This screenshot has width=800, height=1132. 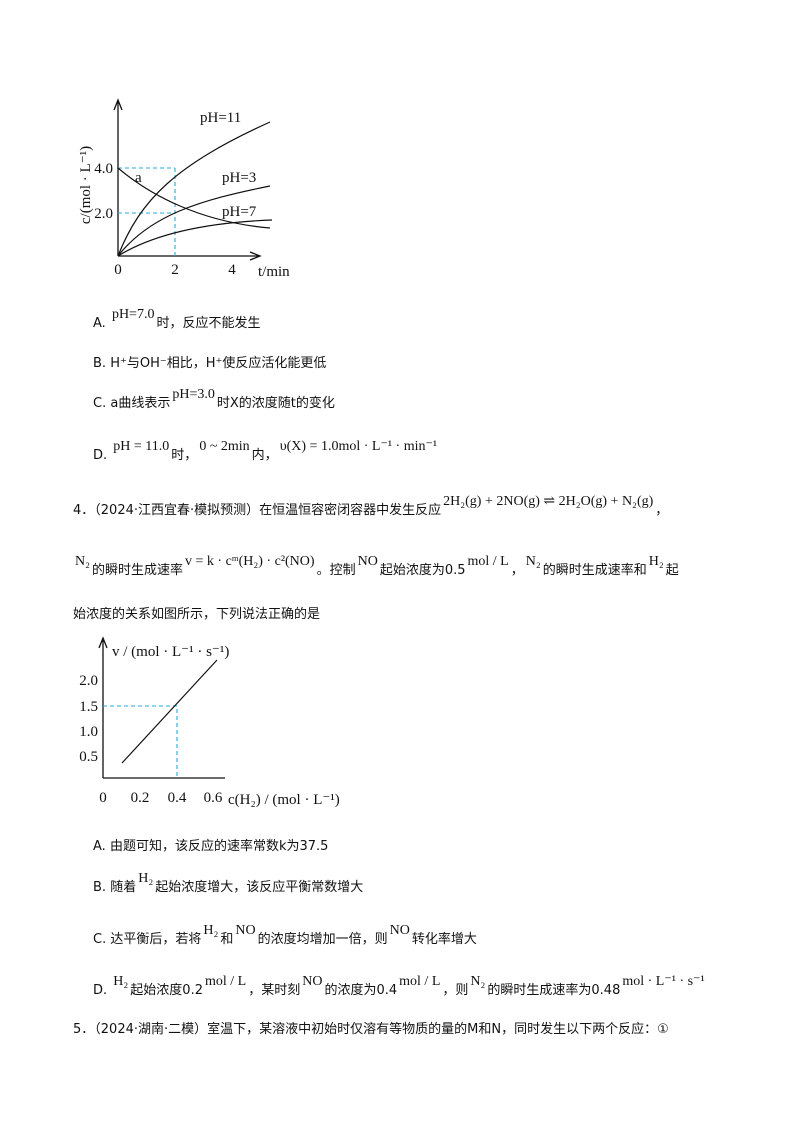 I want to click on option: A. pH=7.0时，反应不能发生, so click(x=177, y=319).